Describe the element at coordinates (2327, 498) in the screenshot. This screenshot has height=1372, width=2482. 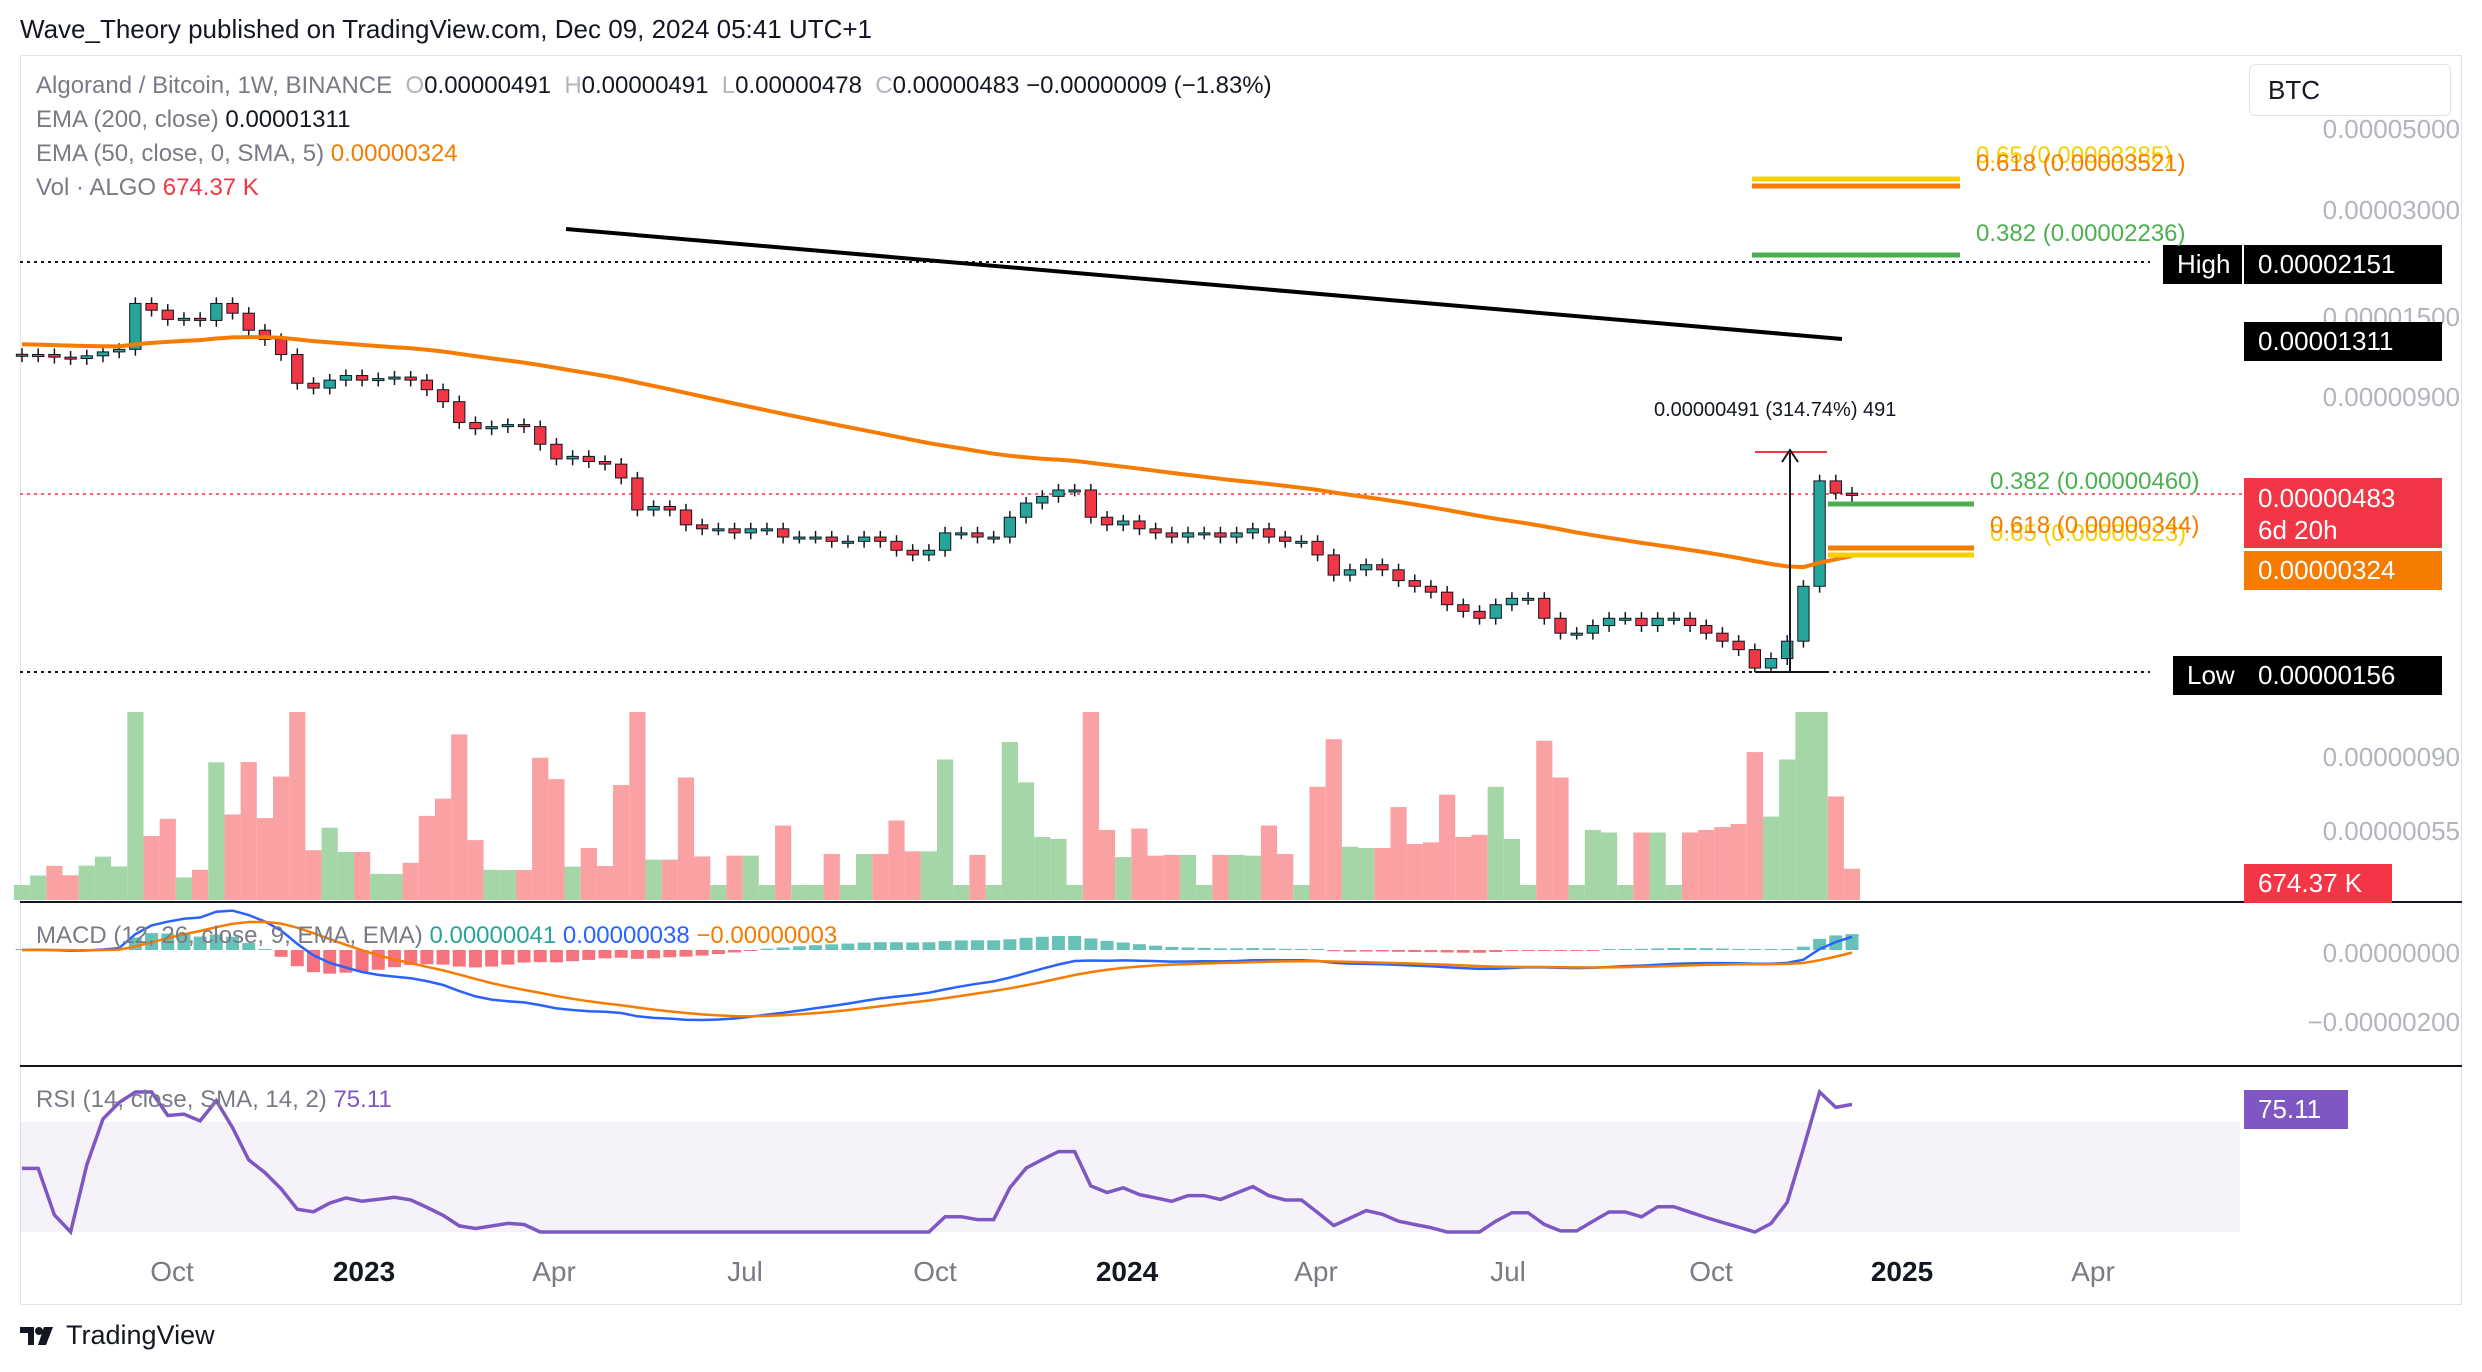
I see `last-price: 0.00000483` at that location.